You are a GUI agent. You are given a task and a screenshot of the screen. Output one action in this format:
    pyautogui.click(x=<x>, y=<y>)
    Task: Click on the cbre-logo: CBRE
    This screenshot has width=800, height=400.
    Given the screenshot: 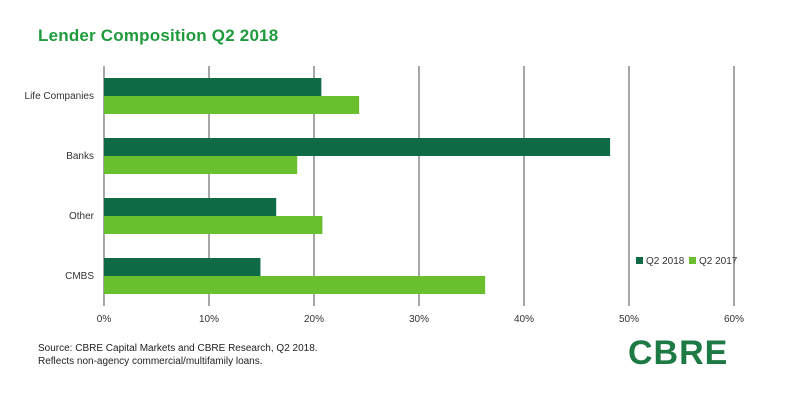 What is the action you would take?
    pyautogui.click(x=678, y=353)
    